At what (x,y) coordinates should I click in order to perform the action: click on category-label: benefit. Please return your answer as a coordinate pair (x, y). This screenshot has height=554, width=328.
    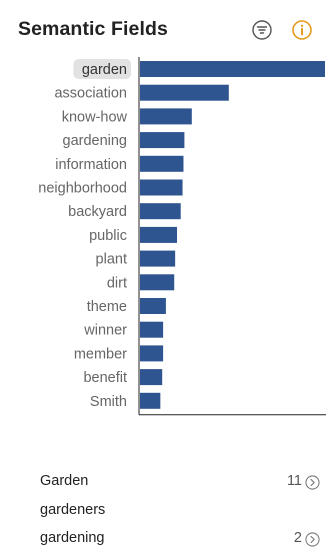
    Looking at the image, I should click on (105, 378).